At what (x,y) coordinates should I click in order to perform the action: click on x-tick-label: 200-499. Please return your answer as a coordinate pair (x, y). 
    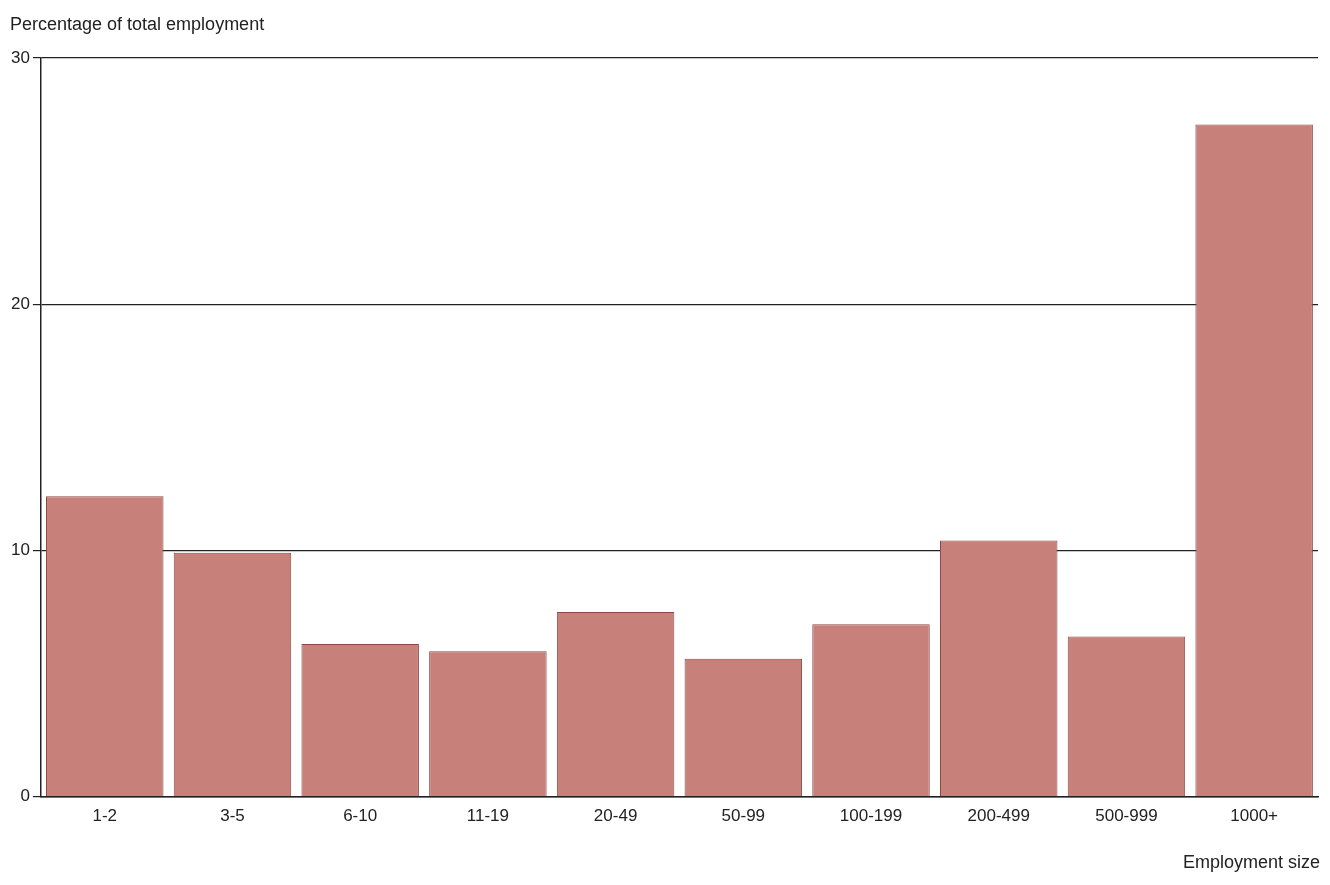
    Looking at the image, I should click on (998, 816).